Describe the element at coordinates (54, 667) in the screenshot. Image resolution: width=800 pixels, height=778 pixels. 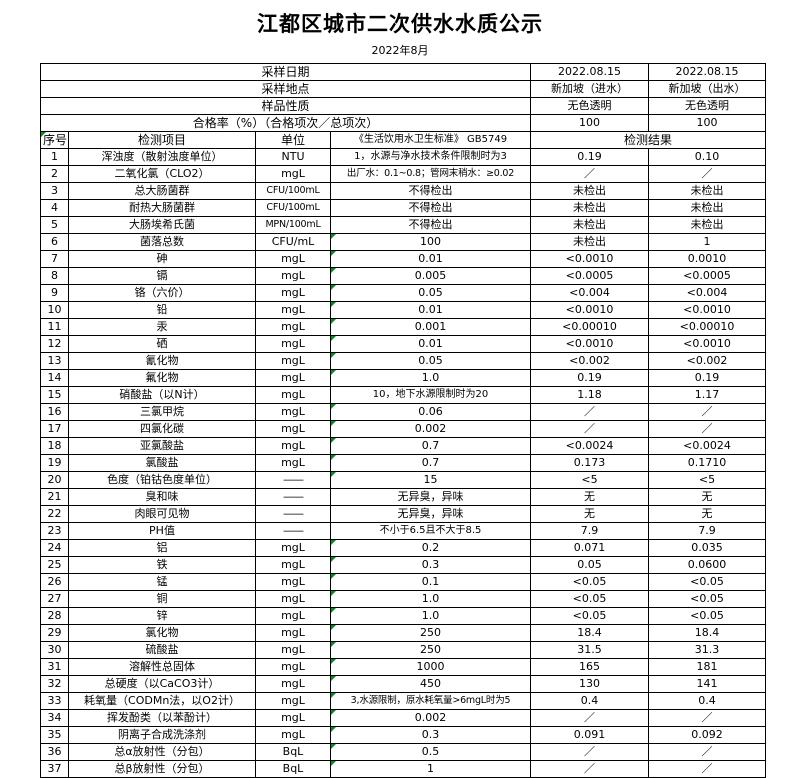
I see `cell-no: 31` at that location.